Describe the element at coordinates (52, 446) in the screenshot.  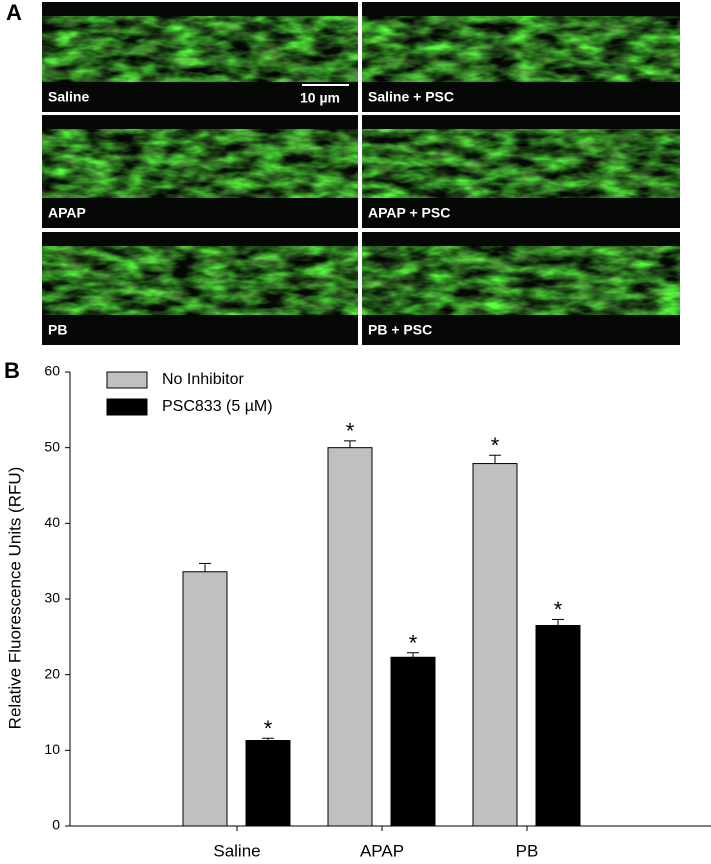
I see `y-tick-label: 50` at that location.